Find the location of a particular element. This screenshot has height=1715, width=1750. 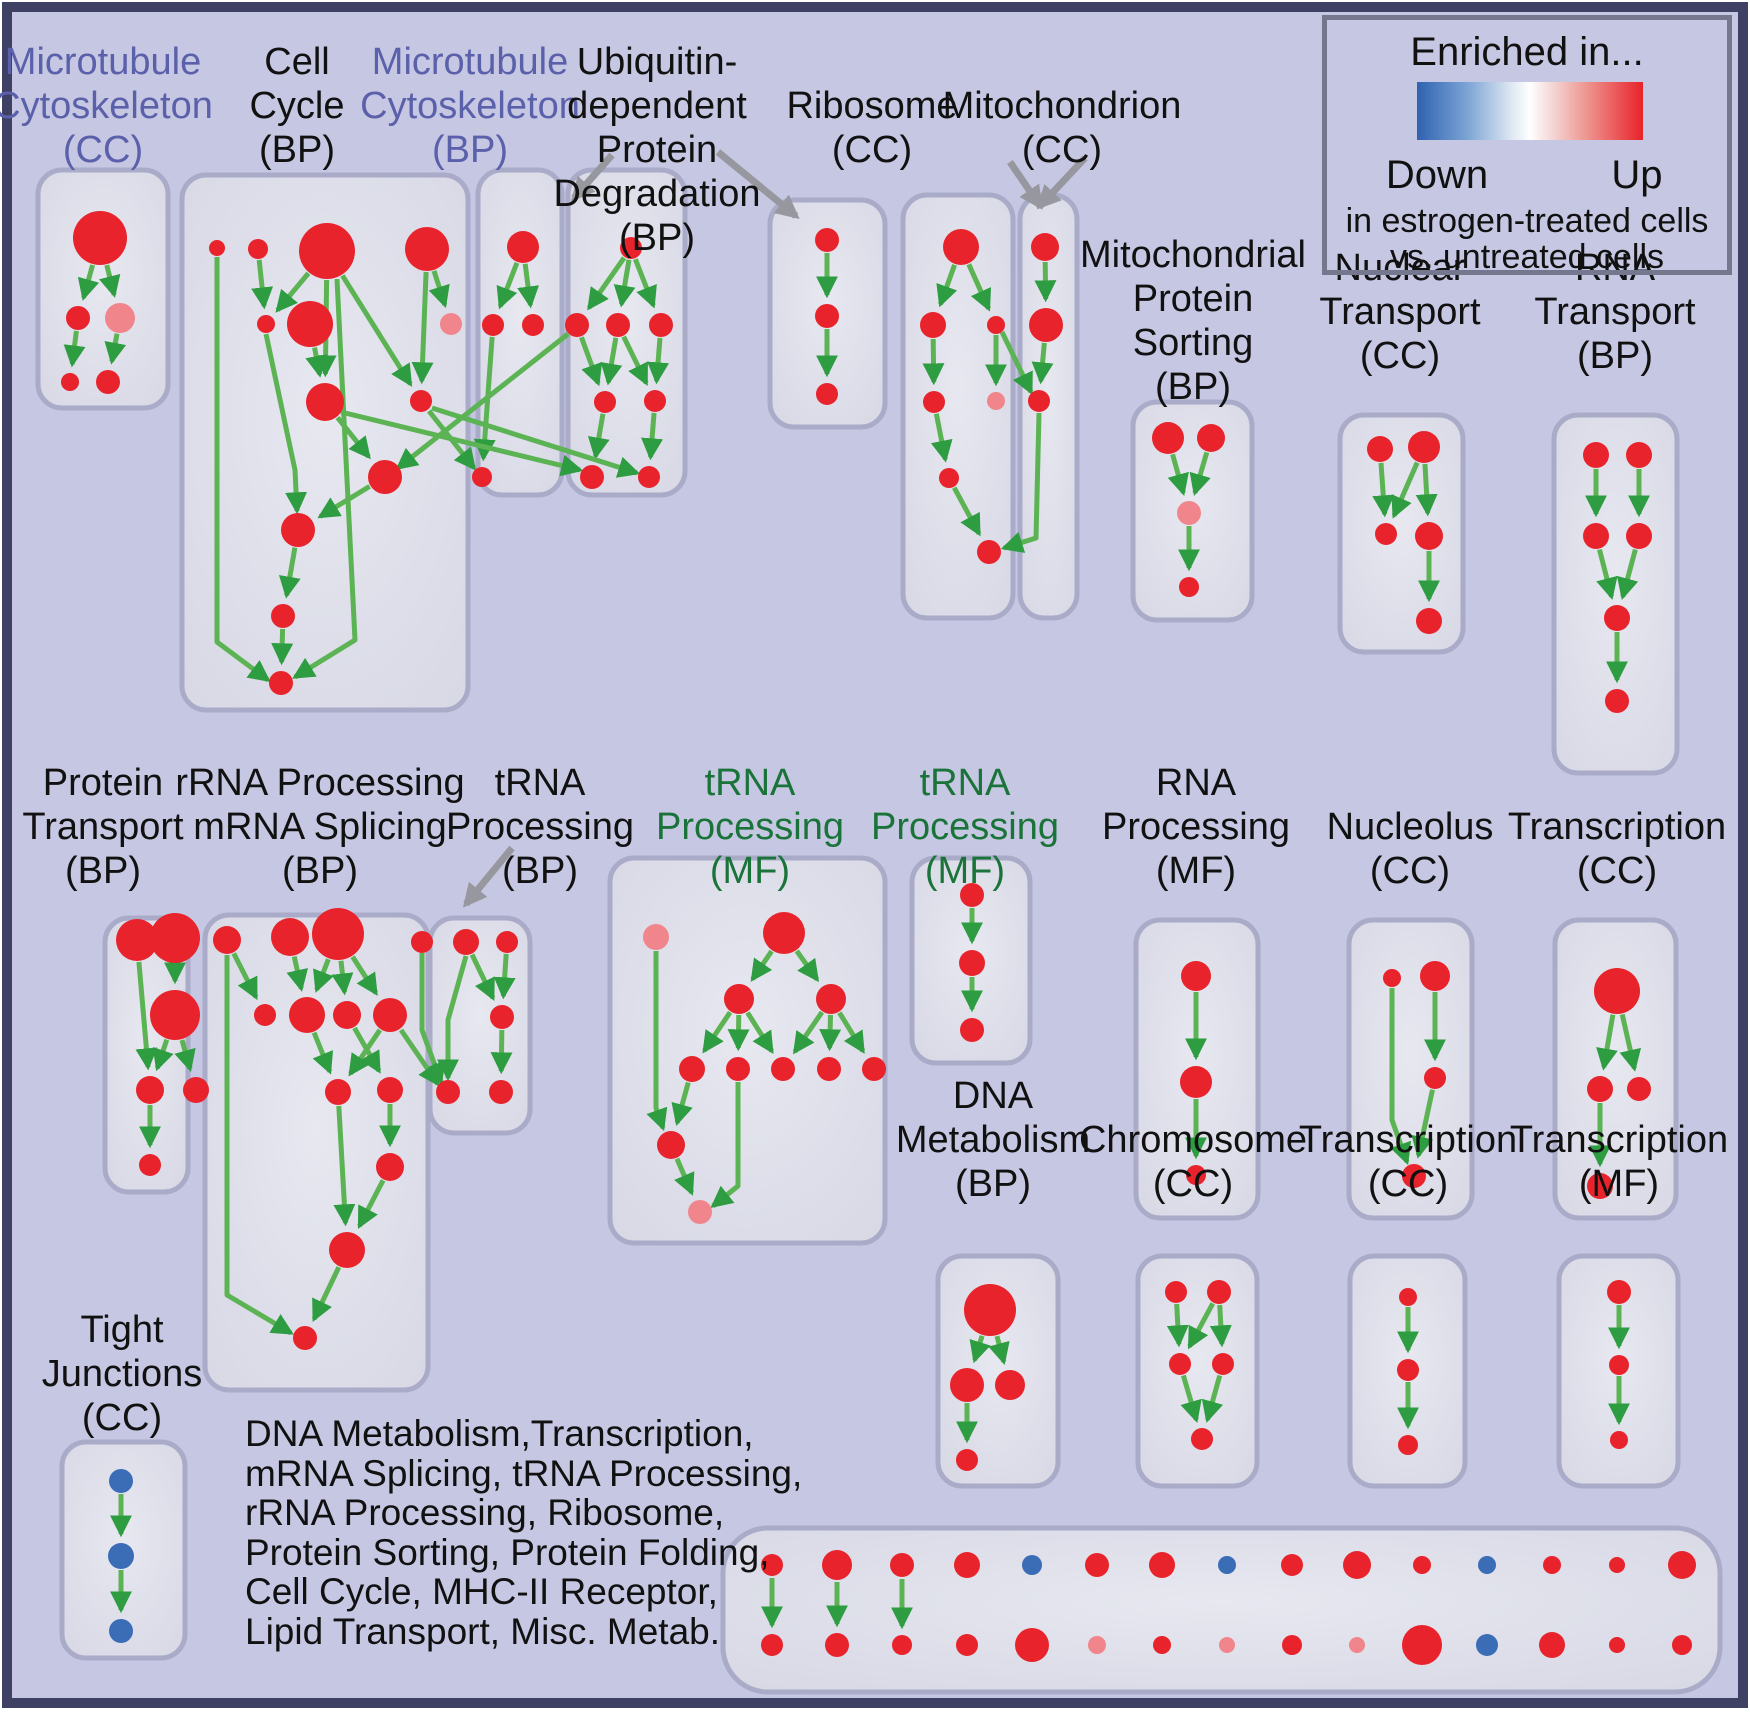

nucleolus-cc-box is located at coordinates (1410, 1069).